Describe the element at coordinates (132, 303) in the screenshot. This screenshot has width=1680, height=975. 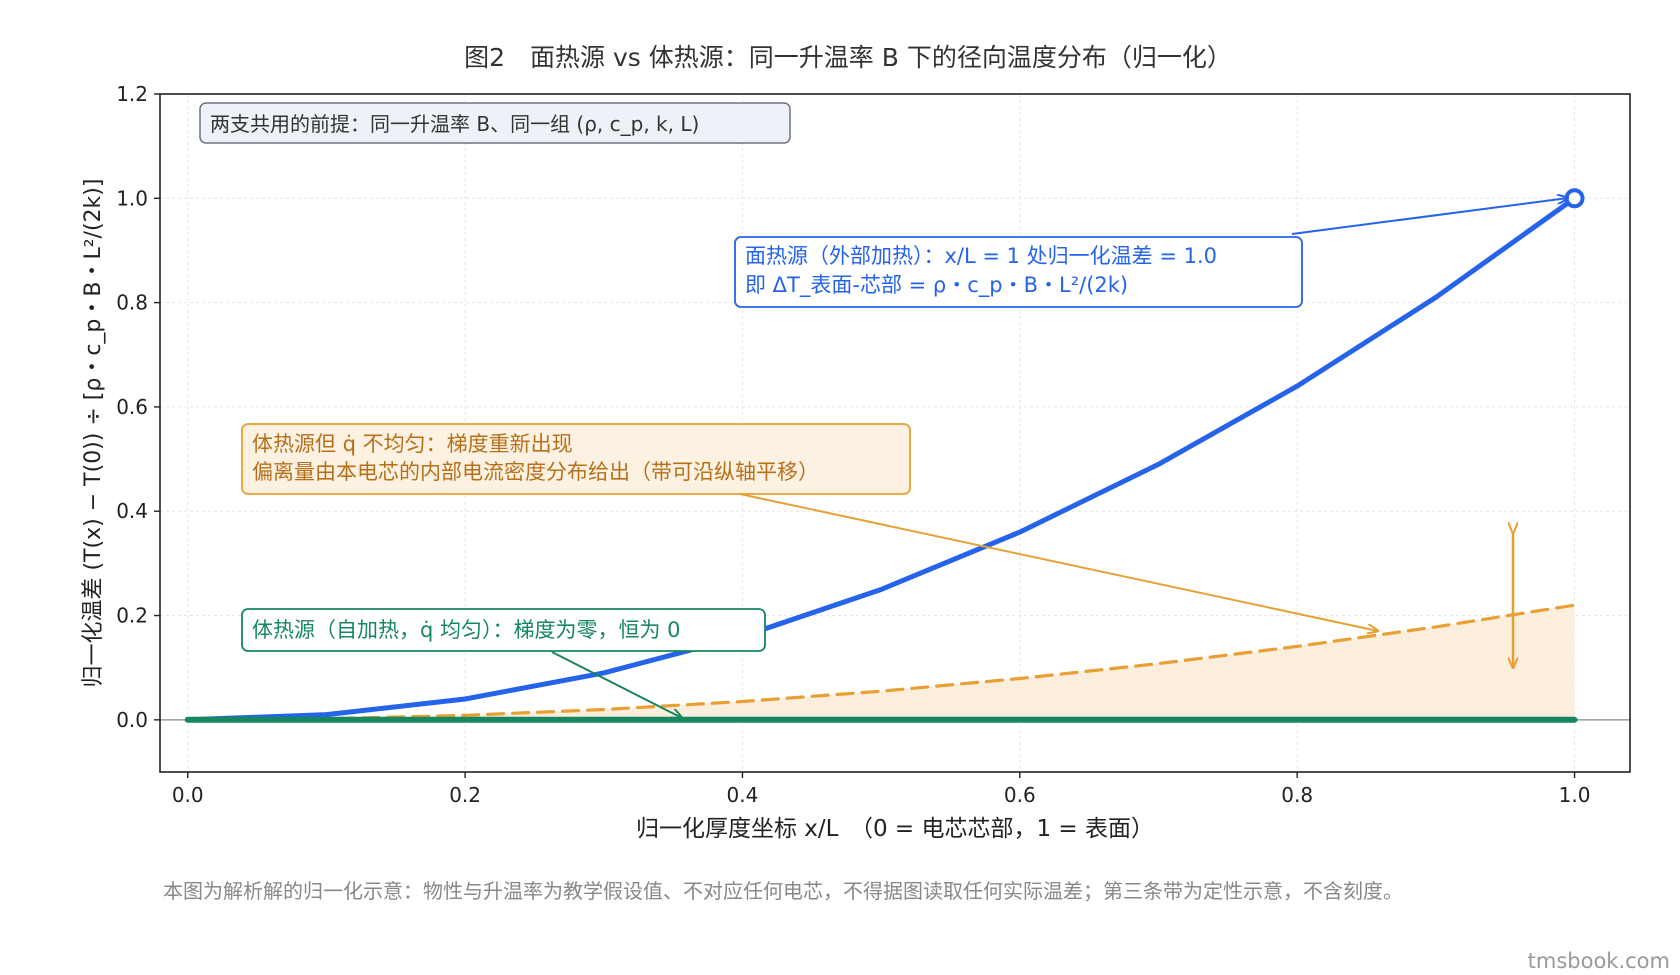
I see `y-tick-label: 0.8` at that location.